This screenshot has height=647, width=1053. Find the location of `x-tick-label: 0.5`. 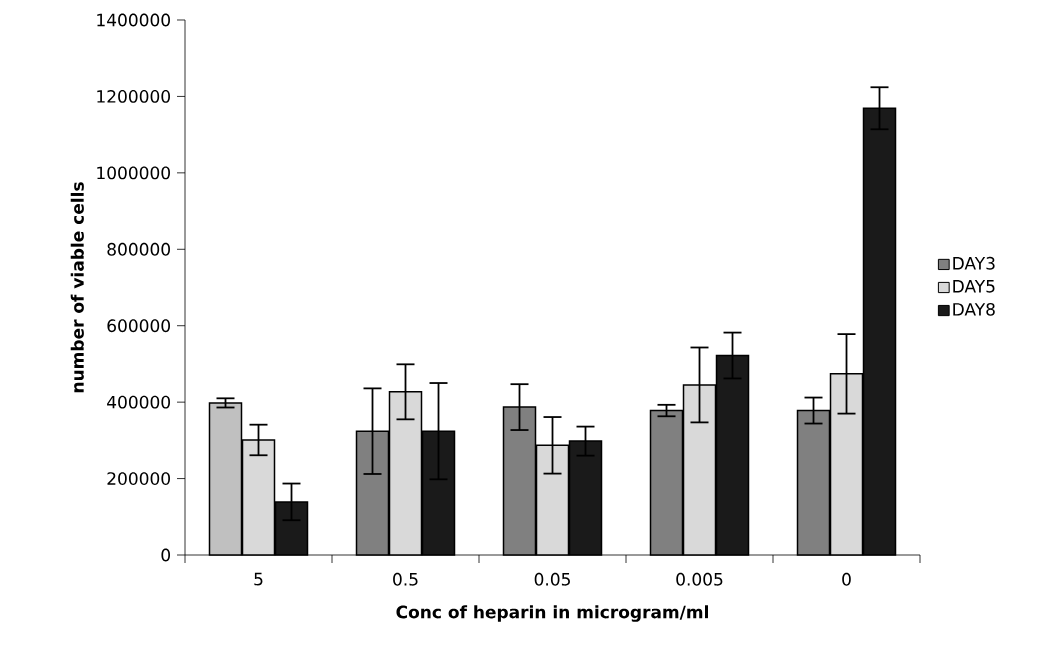

x-tick-label: 0.5 is located at coordinates (405, 579).